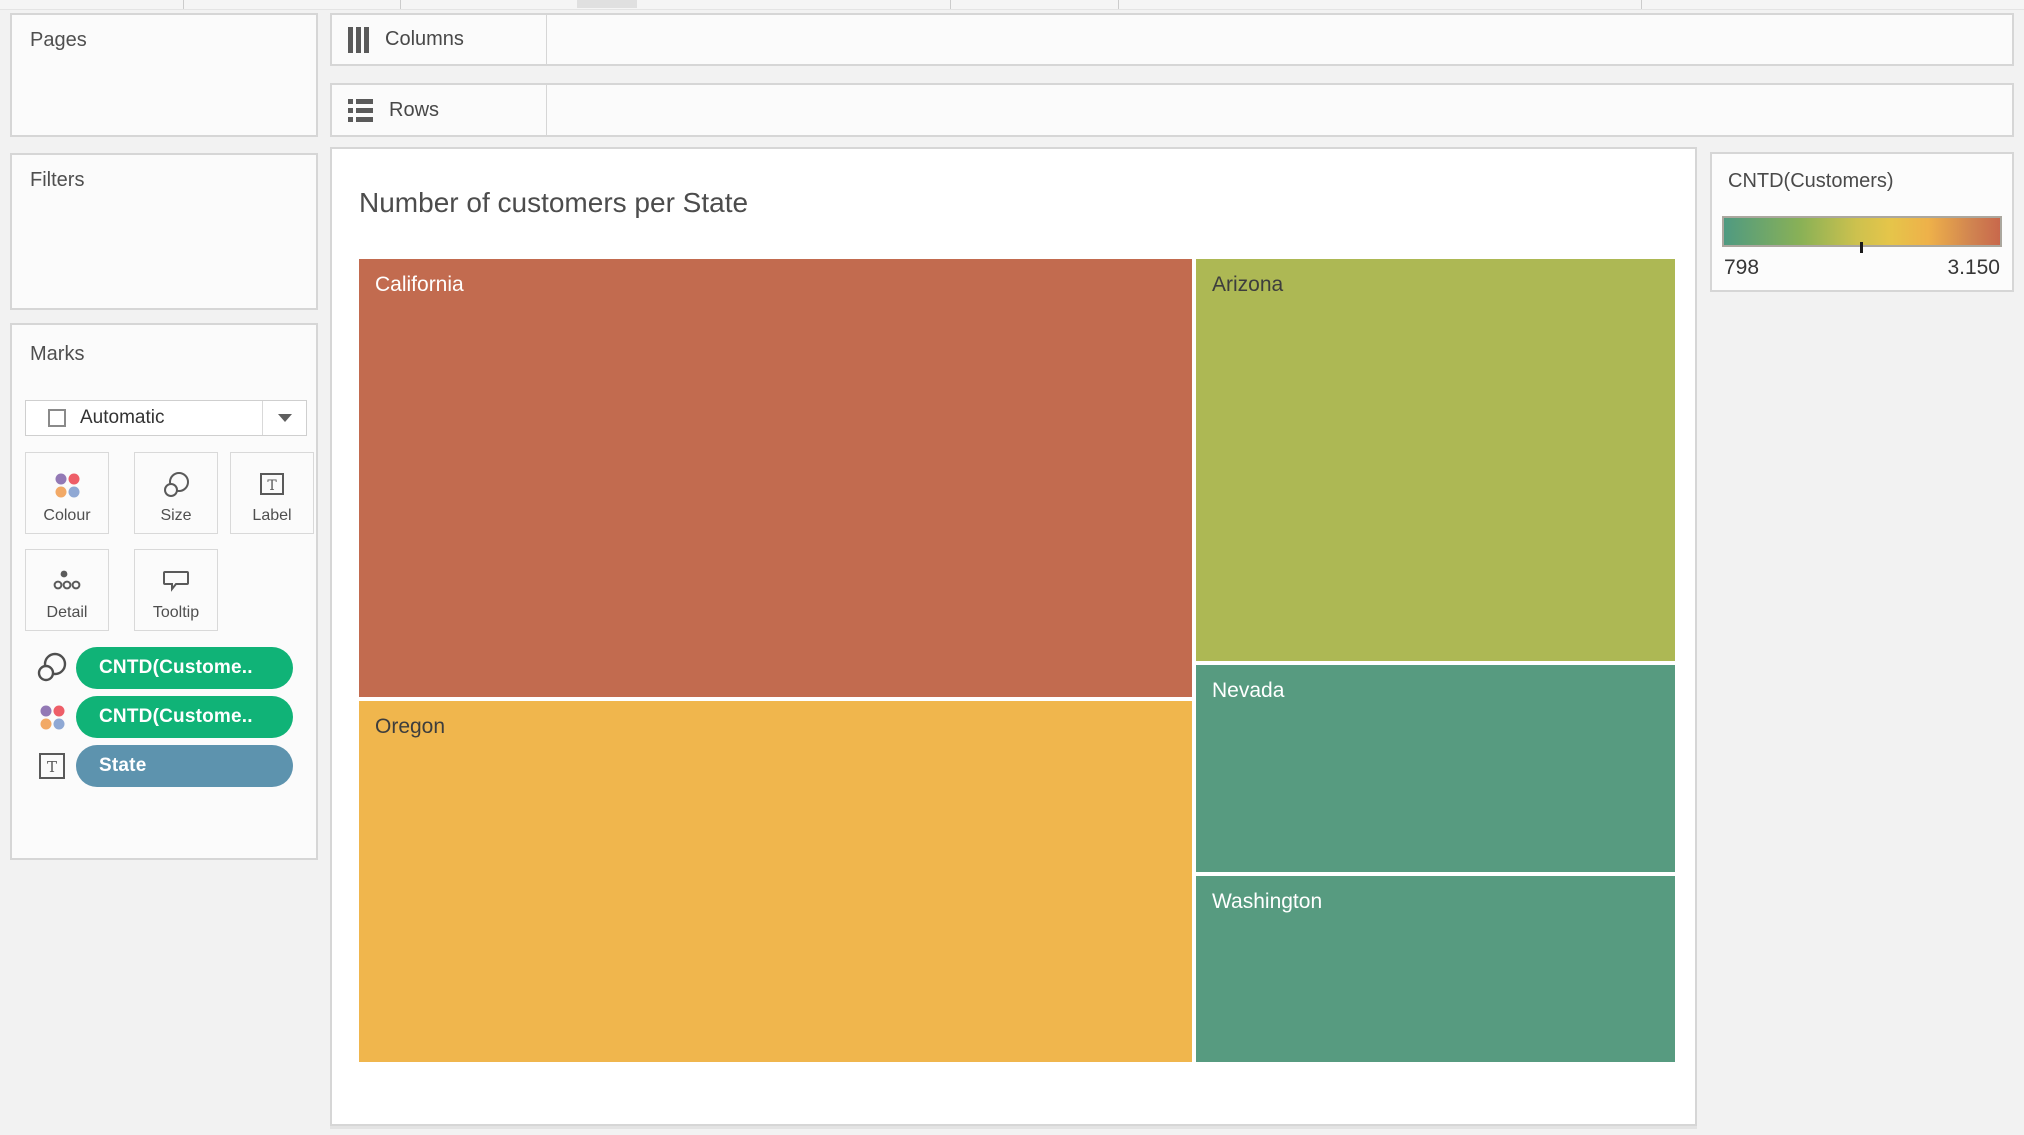 The width and height of the screenshot is (2024, 1135). Describe the element at coordinates (1973, 267) in the screenshot. I see `color-legend-max: 3.150` at that location.